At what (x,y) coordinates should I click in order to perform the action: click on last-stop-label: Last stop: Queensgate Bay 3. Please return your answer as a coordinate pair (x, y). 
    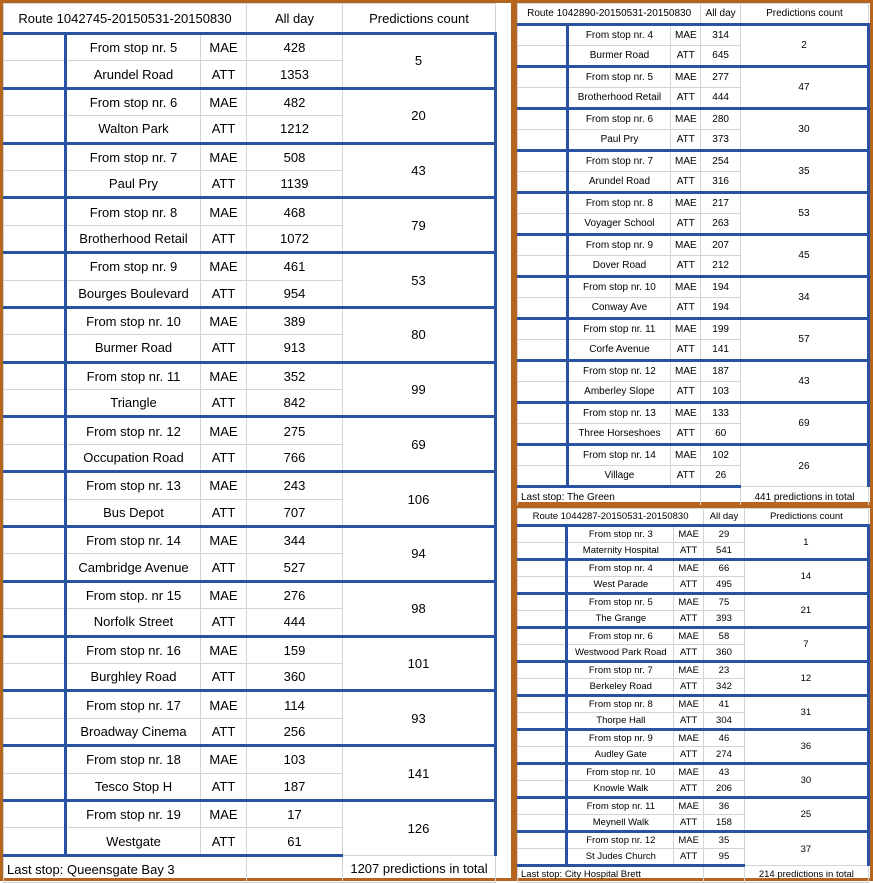
    Looking at the image, I should click on (125, 868).